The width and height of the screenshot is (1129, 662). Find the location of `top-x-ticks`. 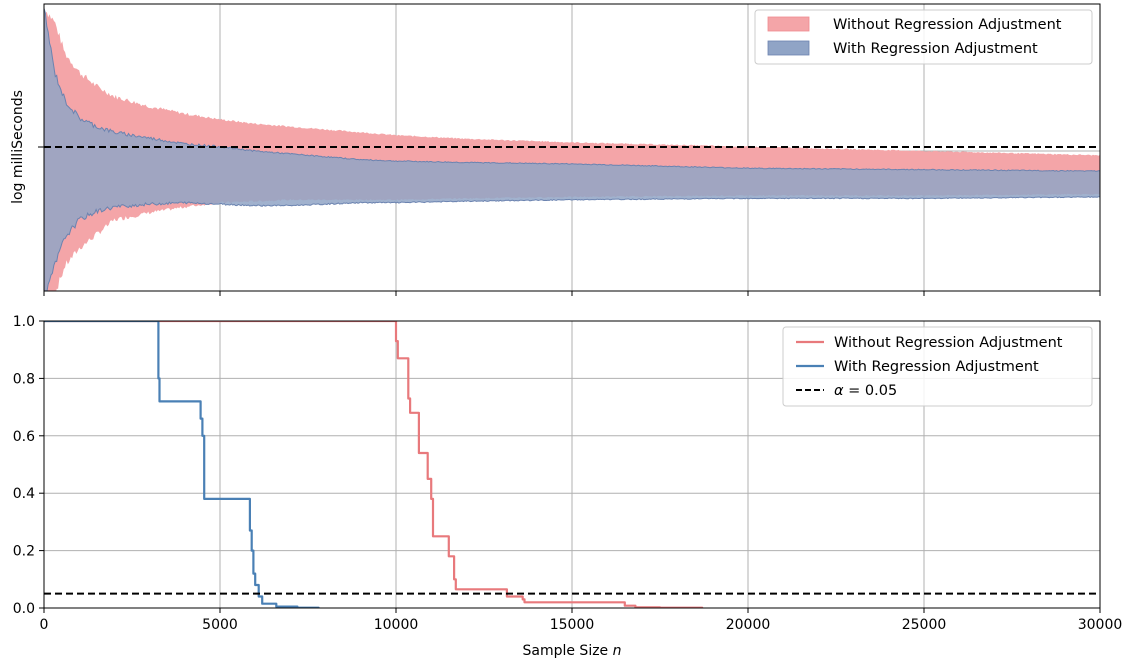

top-x-ticks is located at coordinates (572, 293).